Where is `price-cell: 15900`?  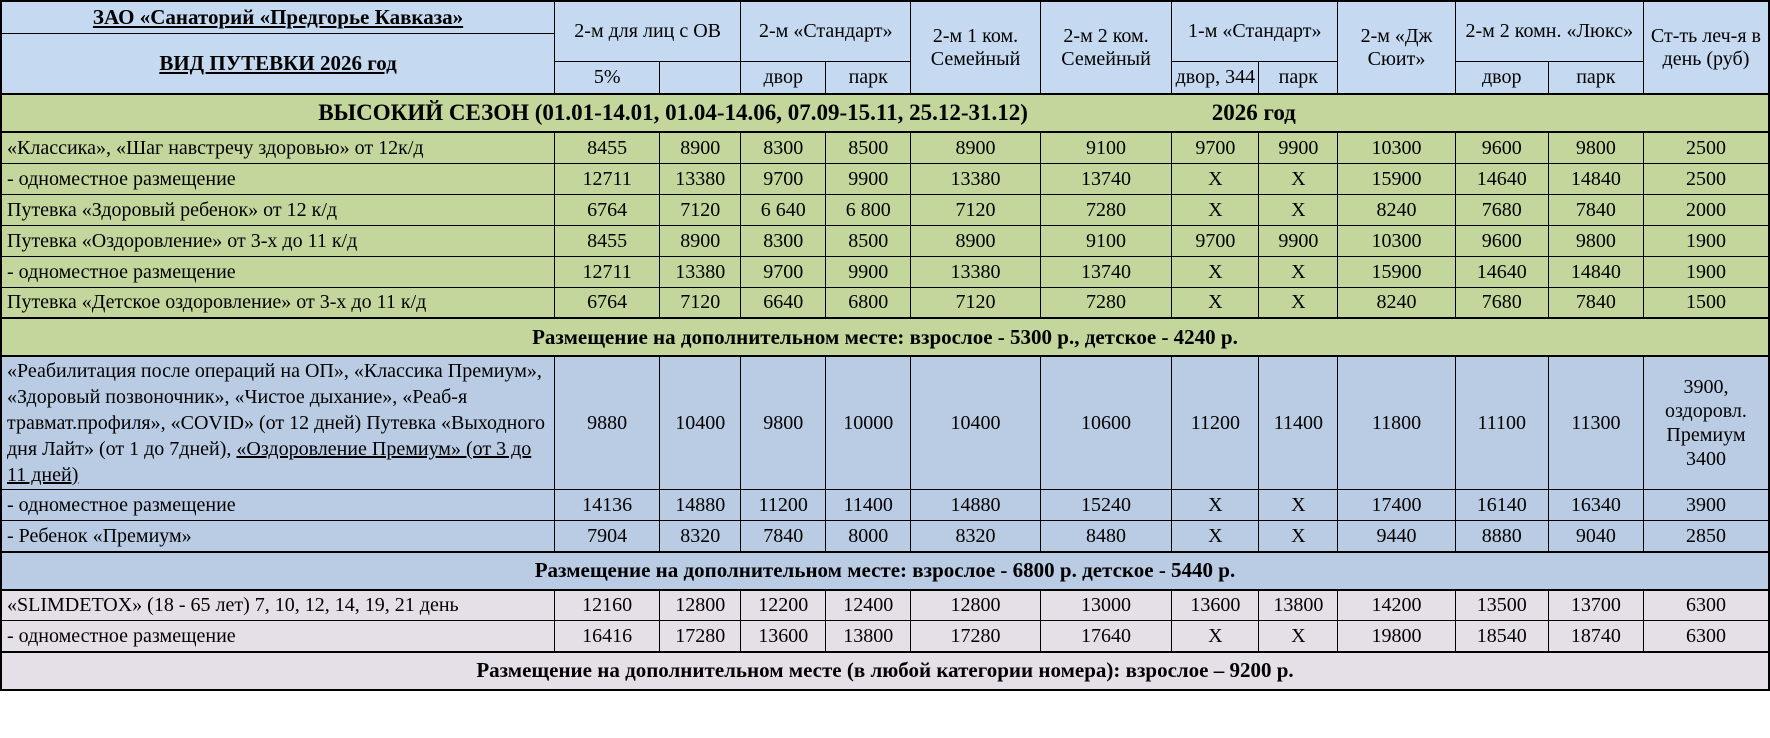 price-cell: 15900 is located at coordinates (1396, 178).